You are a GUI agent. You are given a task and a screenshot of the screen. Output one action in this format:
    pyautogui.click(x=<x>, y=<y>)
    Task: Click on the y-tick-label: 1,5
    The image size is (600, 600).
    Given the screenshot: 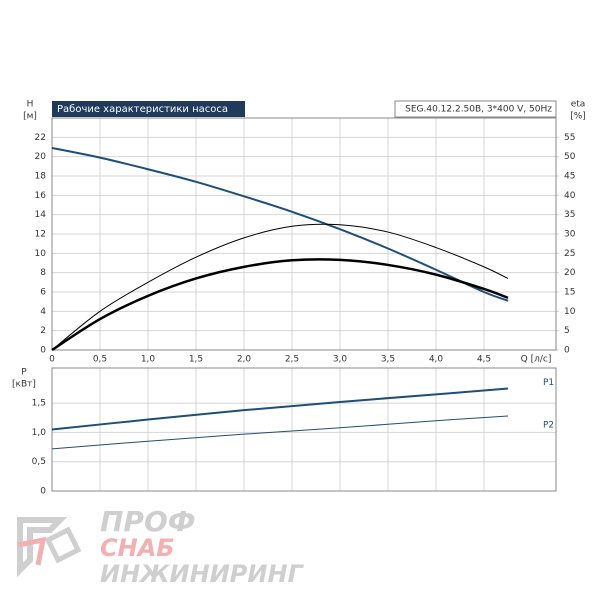 What is the action you would take?
    pyautogui.click(x=39, y=404)
    